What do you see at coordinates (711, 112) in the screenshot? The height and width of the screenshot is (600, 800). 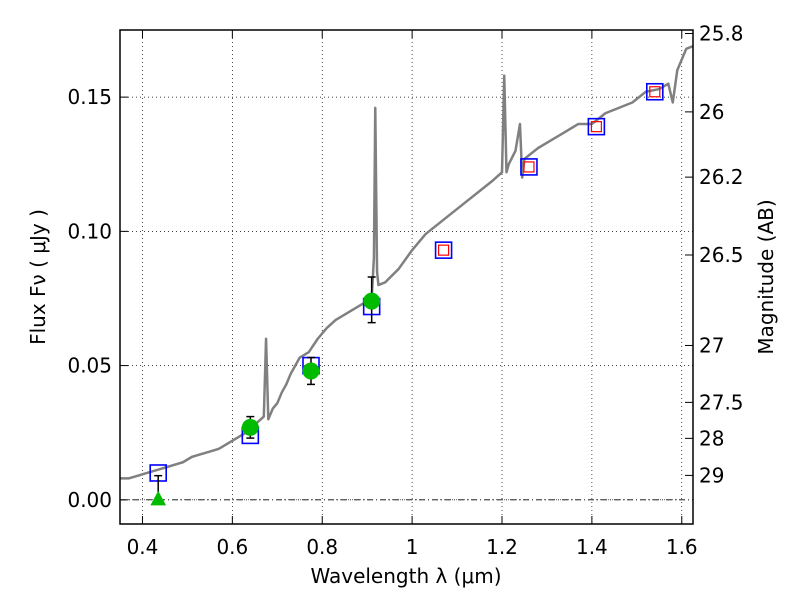 I see `y2-tick-label: 26` at bounding box center [711, 112].